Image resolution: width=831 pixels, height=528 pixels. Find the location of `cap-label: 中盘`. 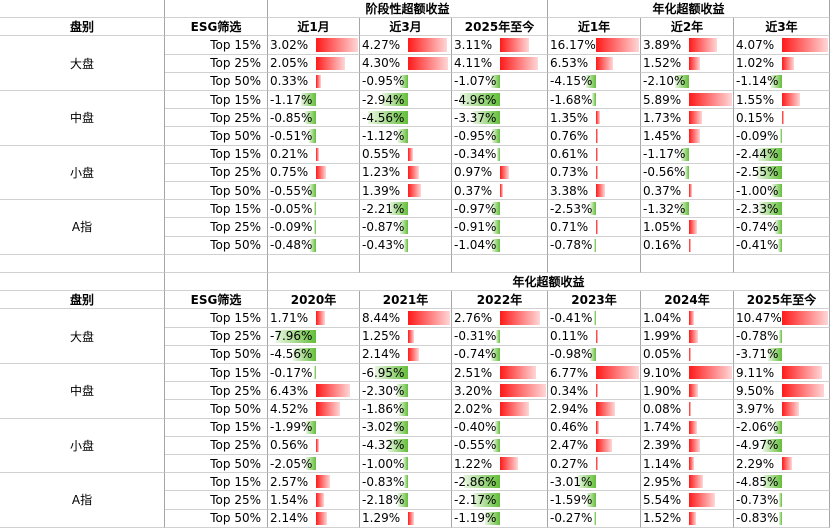

cap-label: 中盘 is located at coordinates (82, 118).